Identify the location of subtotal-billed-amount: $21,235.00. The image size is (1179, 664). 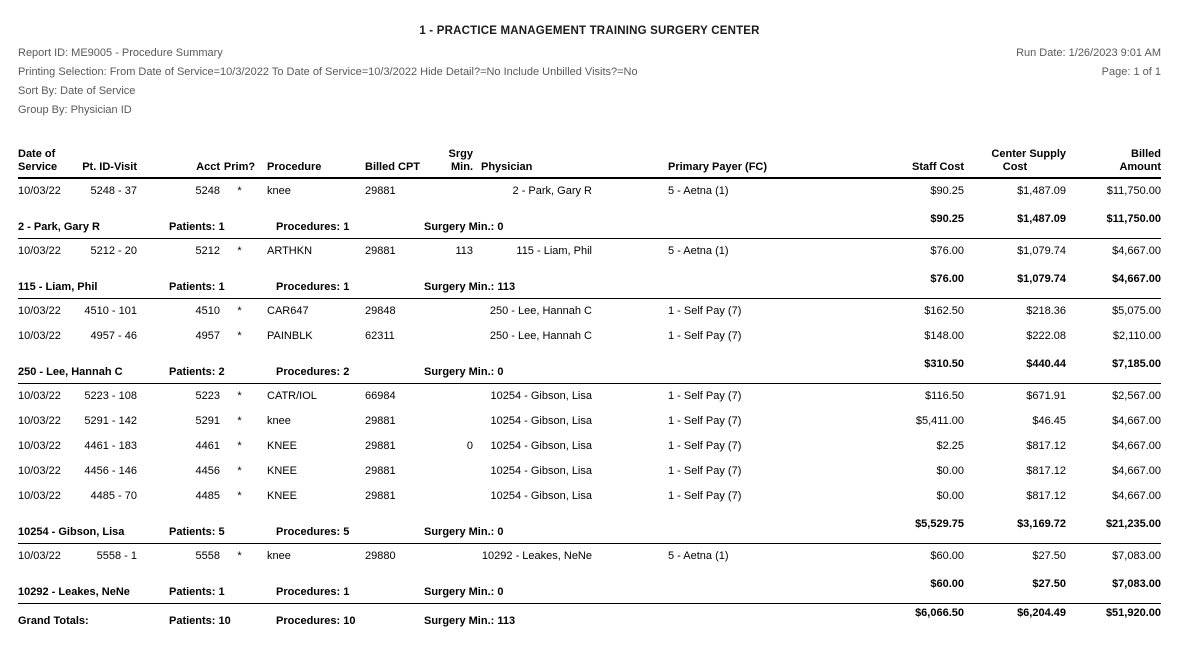
(1133, 524).